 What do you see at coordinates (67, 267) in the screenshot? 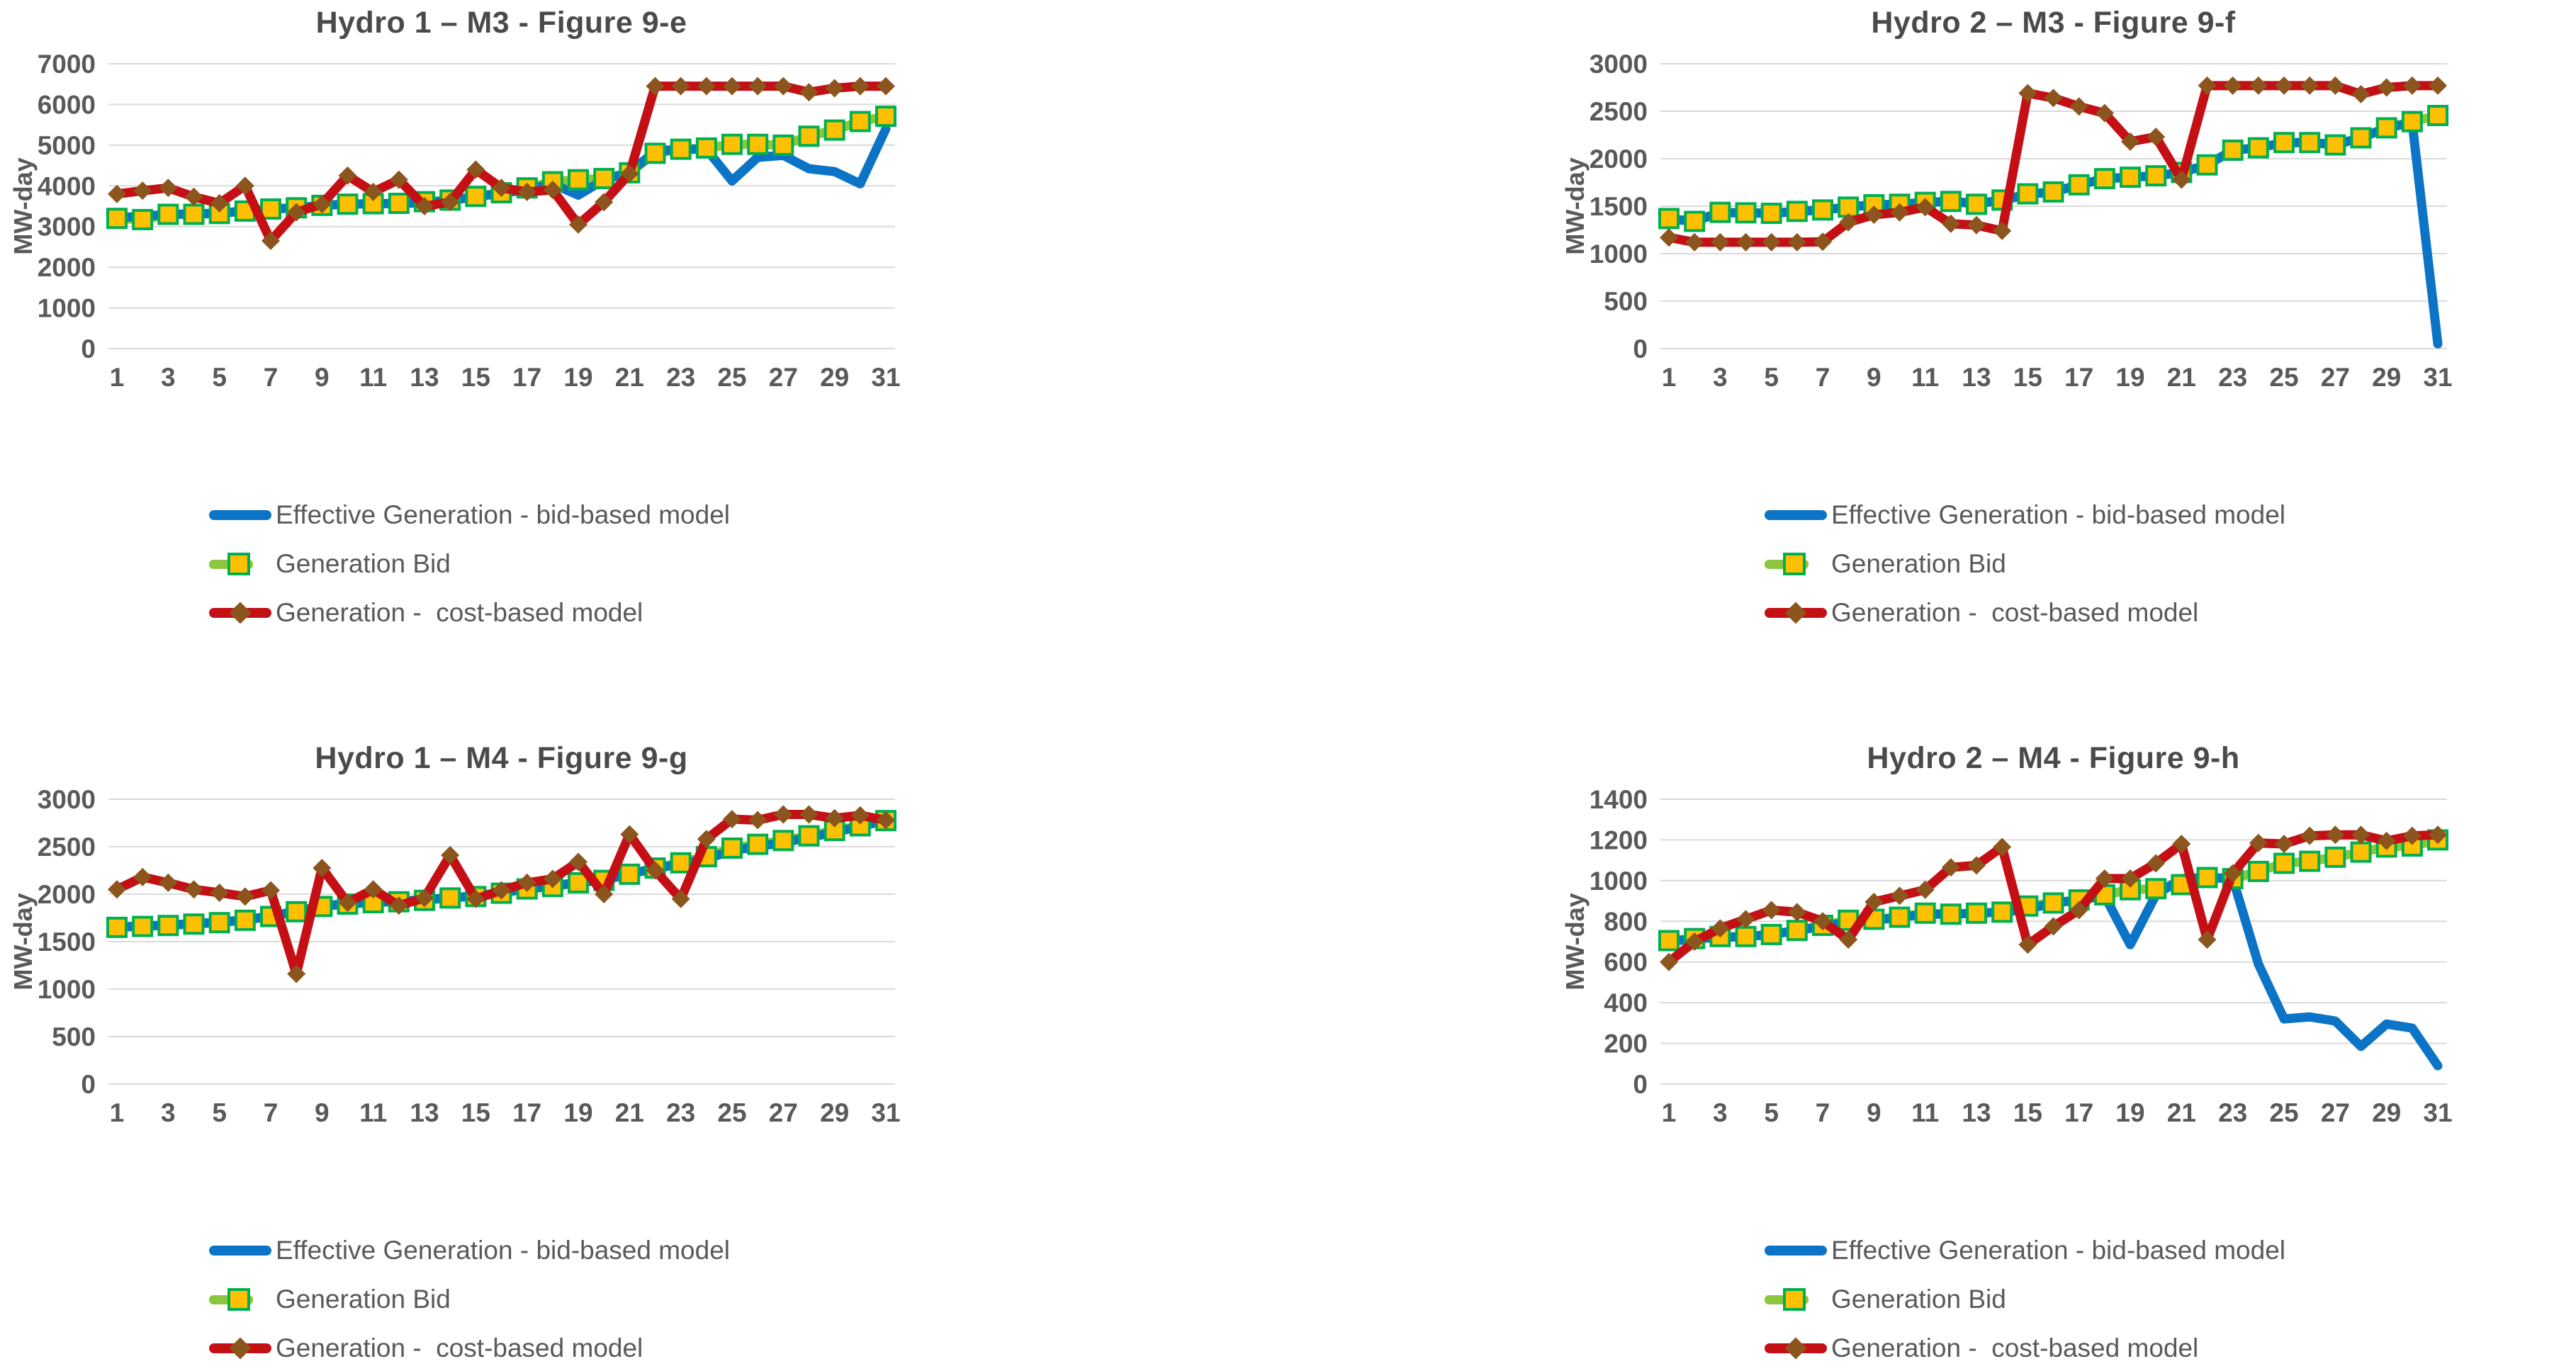
I see `svg-text: 2000` at bounding box center [67, 267].